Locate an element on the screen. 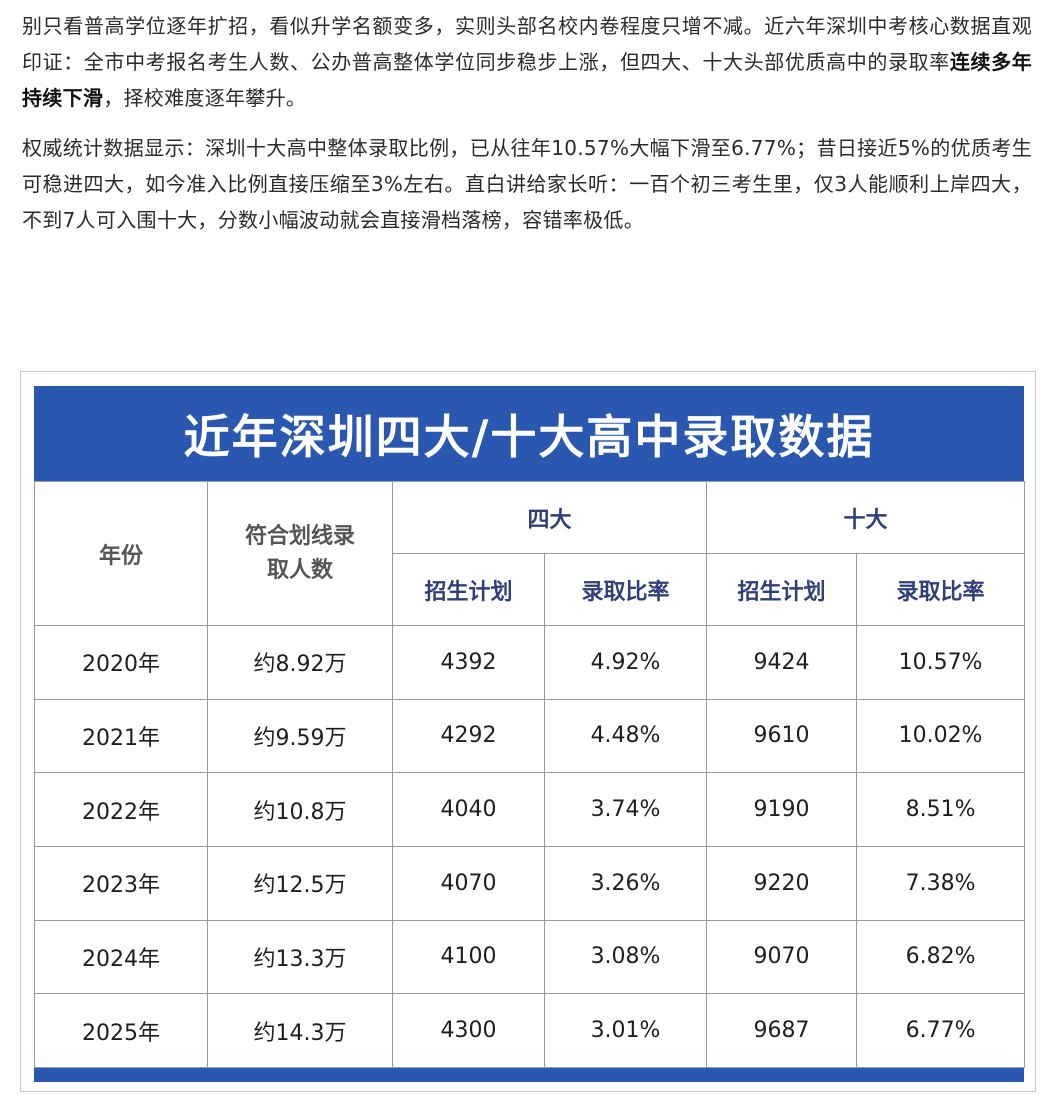 This screenshot has width=1044, height=1113. cell-big10-rate: 6.77% is located at coordinates (941, 1030).